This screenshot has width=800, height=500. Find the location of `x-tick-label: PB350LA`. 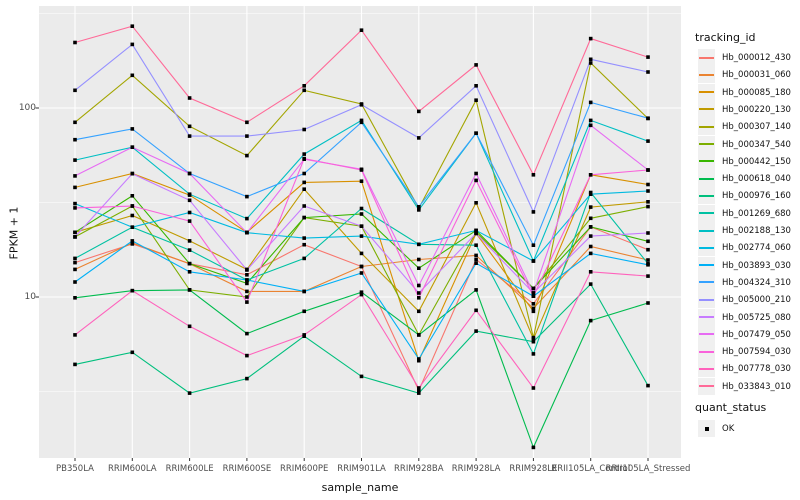

x-tick-label: PB350LA is located at coordinates (75, 469).